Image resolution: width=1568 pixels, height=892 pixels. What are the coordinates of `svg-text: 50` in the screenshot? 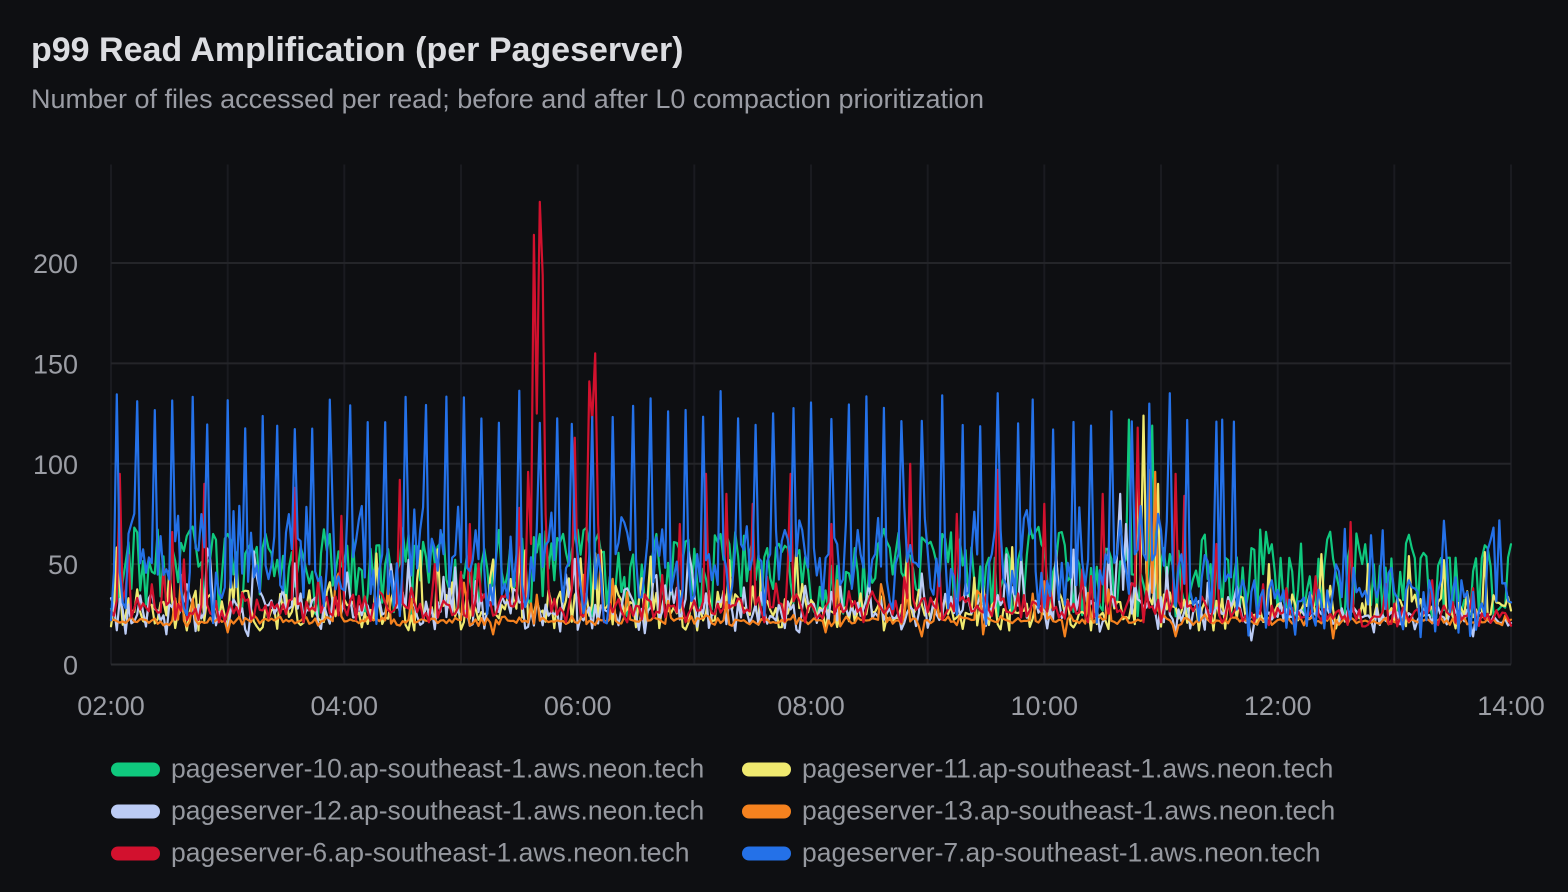 It's located at (63, 565).